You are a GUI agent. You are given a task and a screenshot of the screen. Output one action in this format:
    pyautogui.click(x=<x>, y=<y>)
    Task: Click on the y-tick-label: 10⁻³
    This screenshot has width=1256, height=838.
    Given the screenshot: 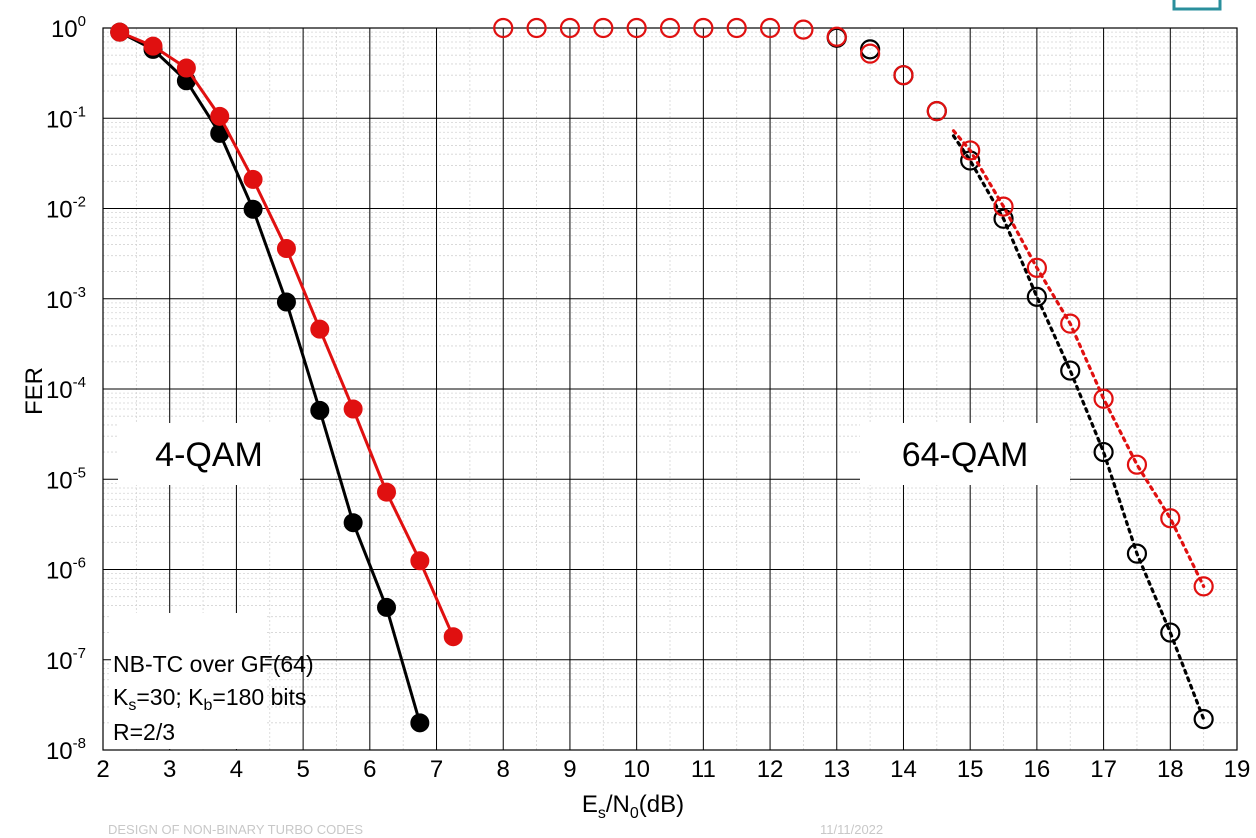 What is the action you would take?
    pyautogui.click(x=66, y=299)
    